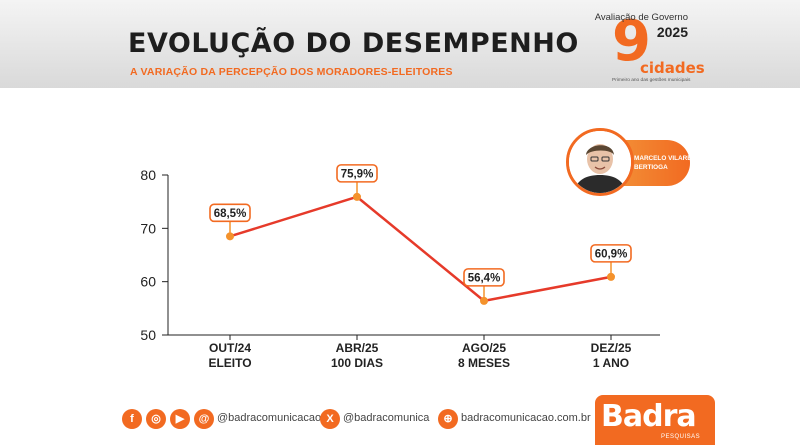 The height and width of the screenshot is (445, 800). Describe the element at coordinates (484, 348) in the screenshot. I see `x-tick-label: AGO/25` at that location.